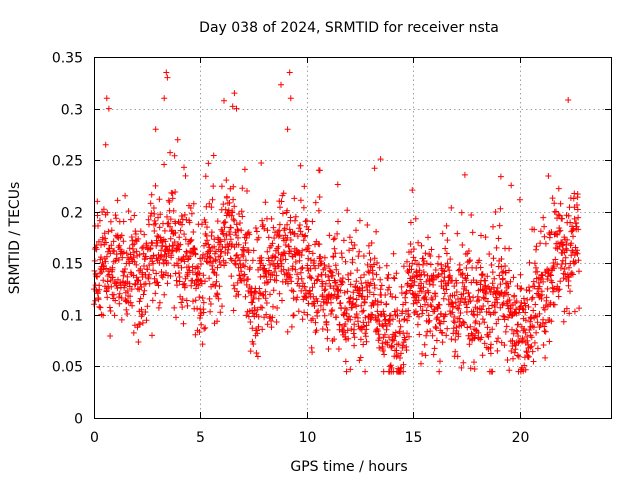 The width and height of the screenshot is (640, 480). I want to click on y-tick-label: 0.1, so click(72, 317).